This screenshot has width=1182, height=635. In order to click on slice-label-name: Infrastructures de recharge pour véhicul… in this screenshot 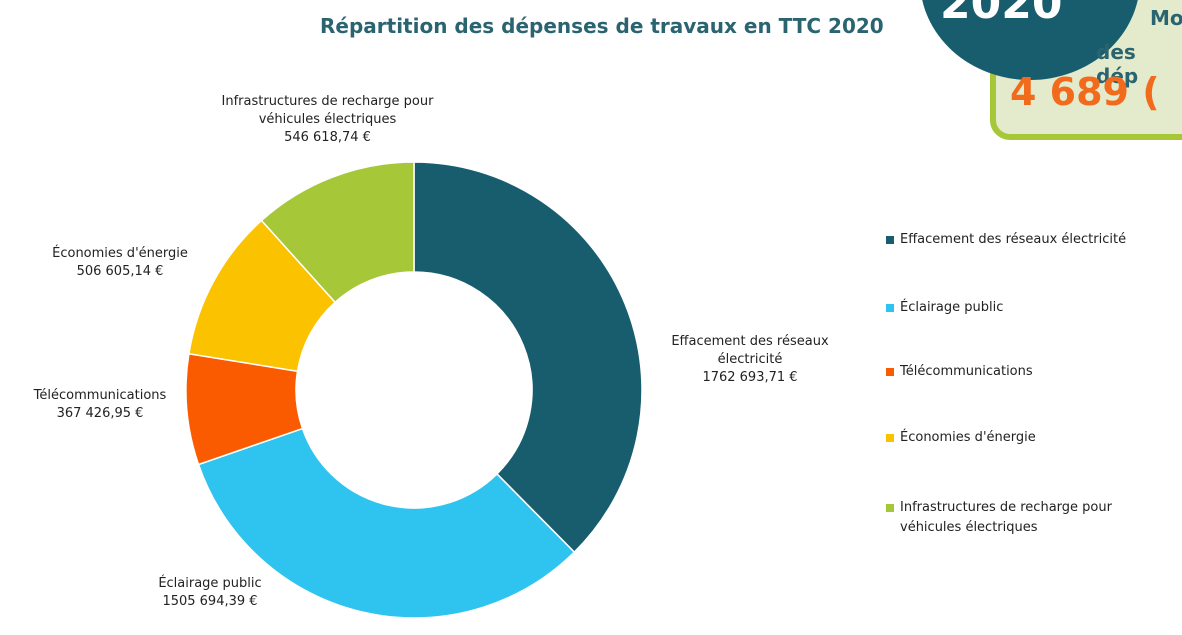, I will do `click(327, 110)`.